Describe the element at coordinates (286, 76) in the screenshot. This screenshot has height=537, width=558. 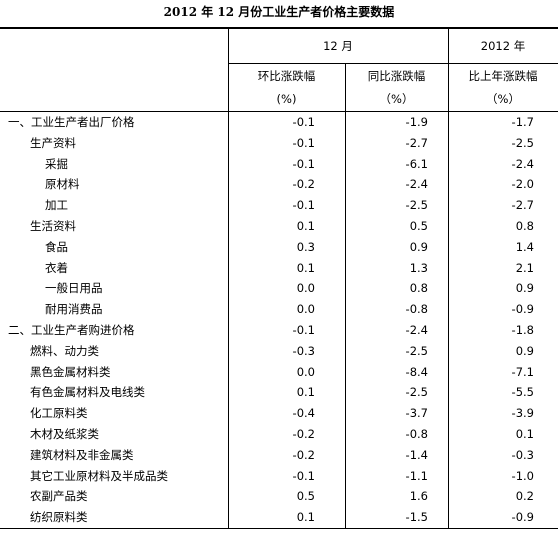
I see `column-header: 环比涨跌幅` at that location.